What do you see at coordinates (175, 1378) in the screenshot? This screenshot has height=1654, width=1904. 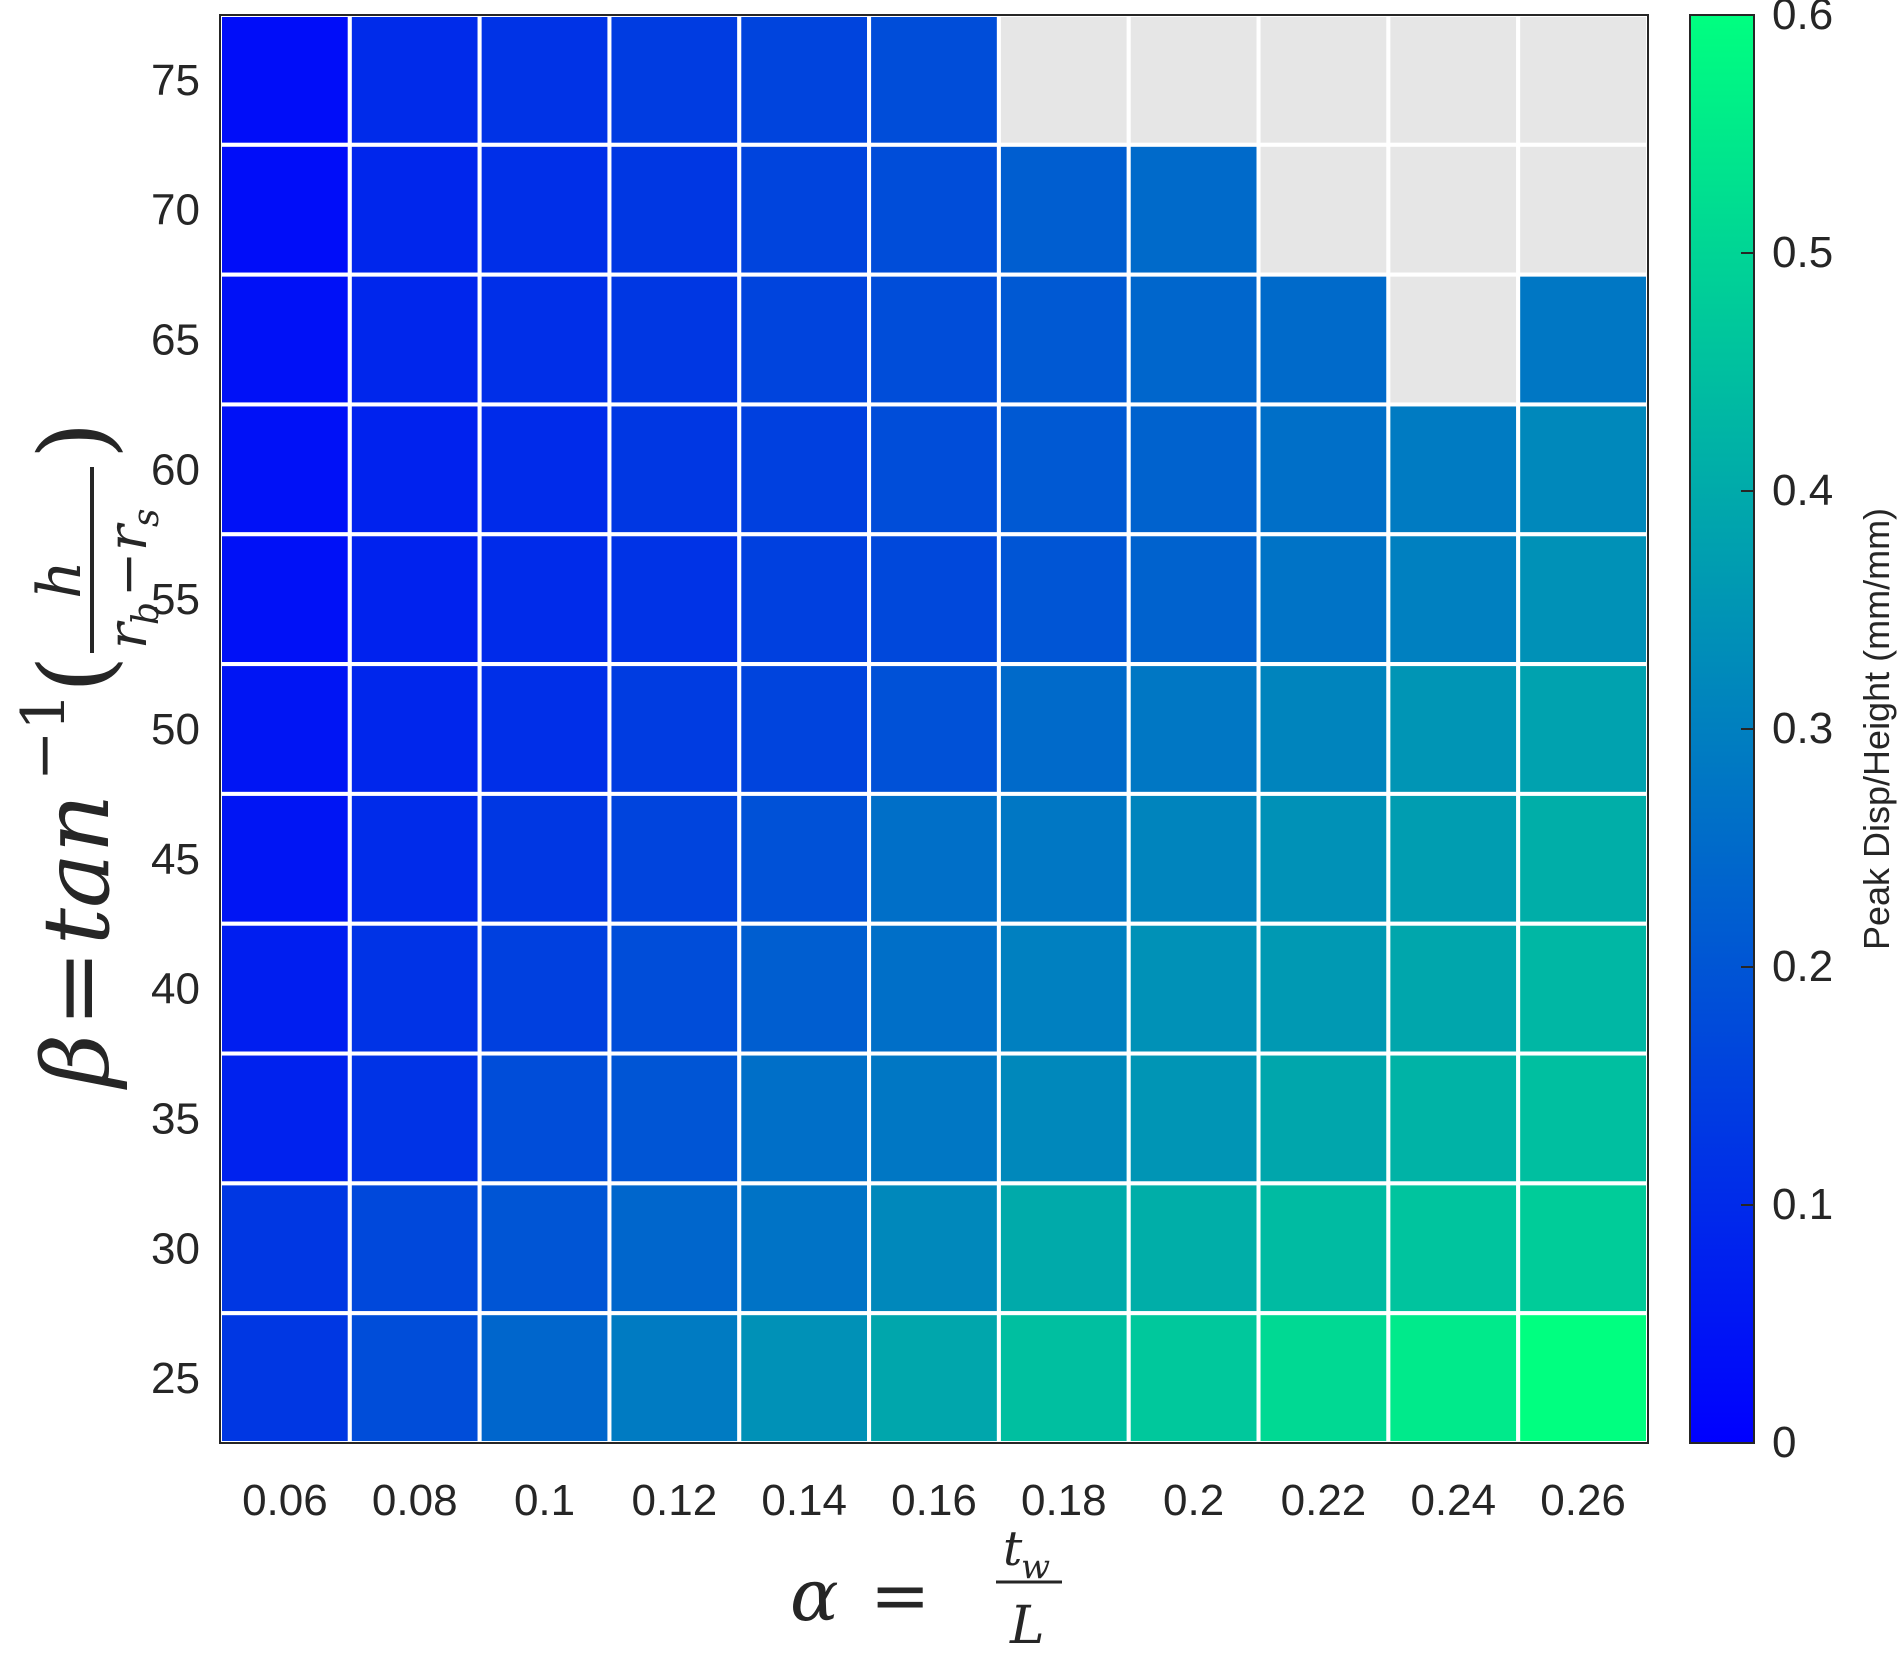 I see `y-tick-label: 25` at bounding box center [175, 1378].